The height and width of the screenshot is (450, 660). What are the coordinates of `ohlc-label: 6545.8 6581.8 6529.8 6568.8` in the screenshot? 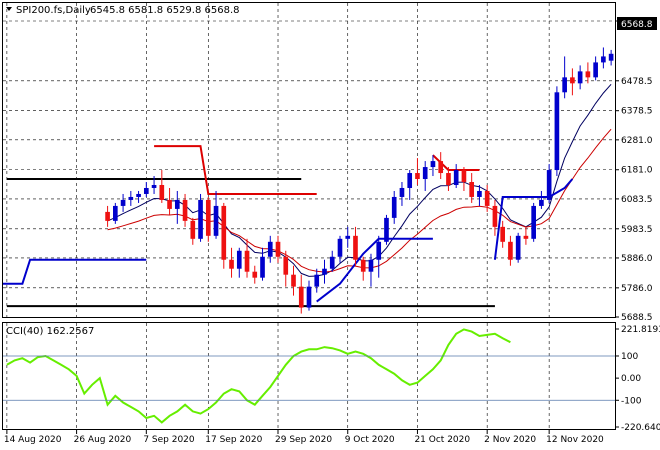 It's located at (165, 10).